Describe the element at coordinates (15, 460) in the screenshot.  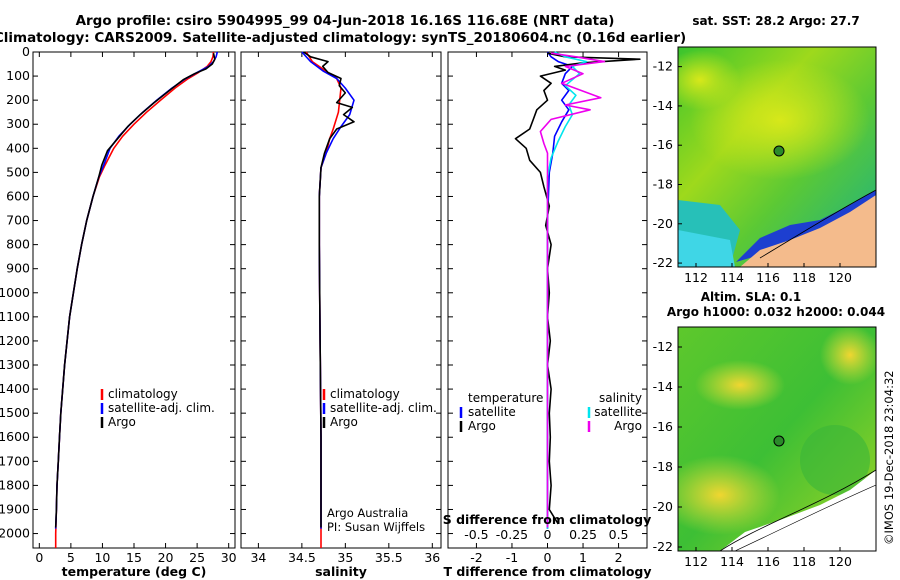
I see `y-tick-label: 1700` at that location.